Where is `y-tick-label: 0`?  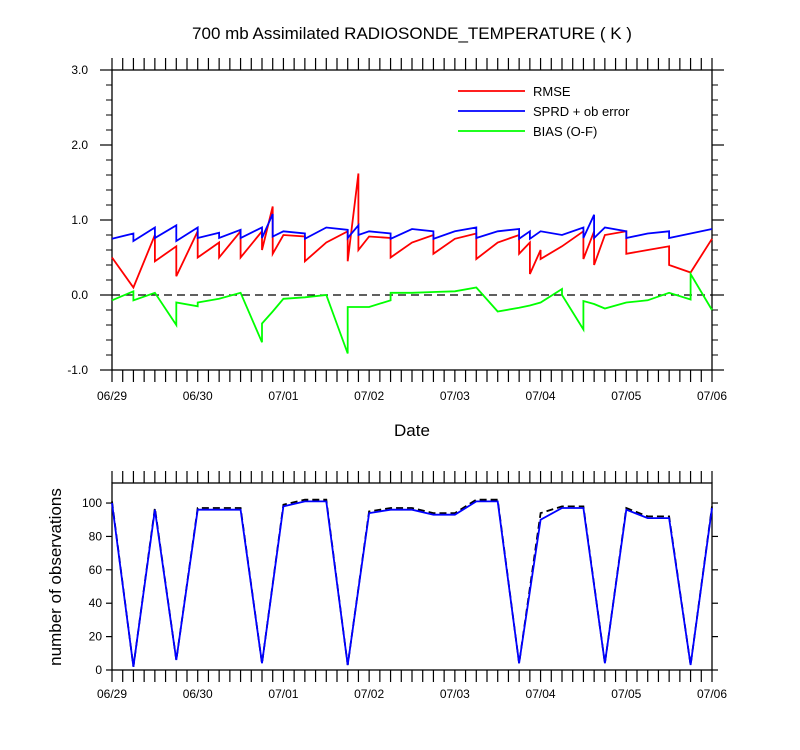 y-tick-label: 0 is located at coordinates (98, 670).